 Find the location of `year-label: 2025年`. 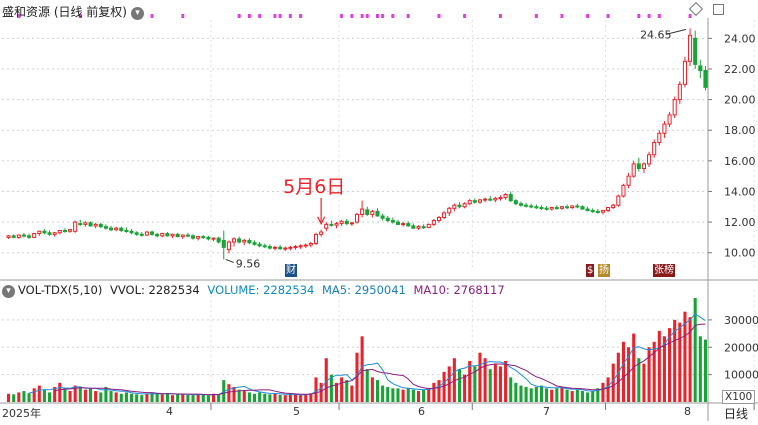

year-label: 2025年 is located at coordinates (21, 413).